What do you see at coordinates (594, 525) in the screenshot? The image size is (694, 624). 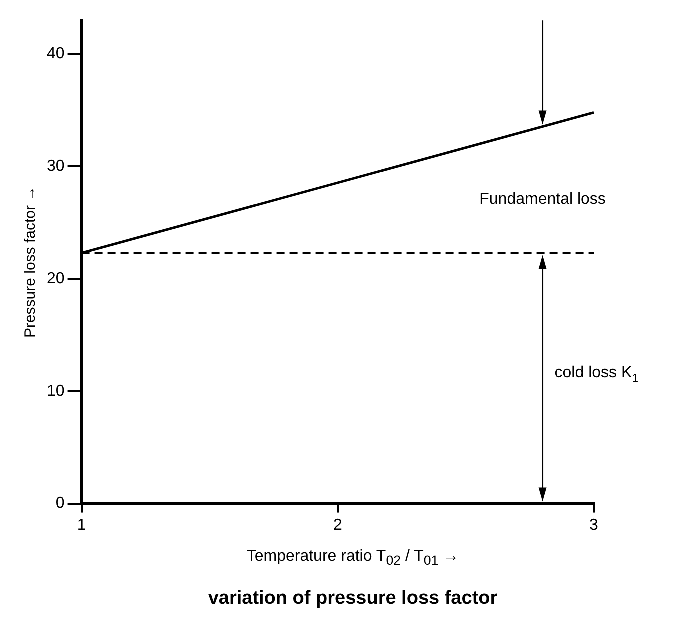 I see `x-tick-label: 3` at bounding box center [594, 525].